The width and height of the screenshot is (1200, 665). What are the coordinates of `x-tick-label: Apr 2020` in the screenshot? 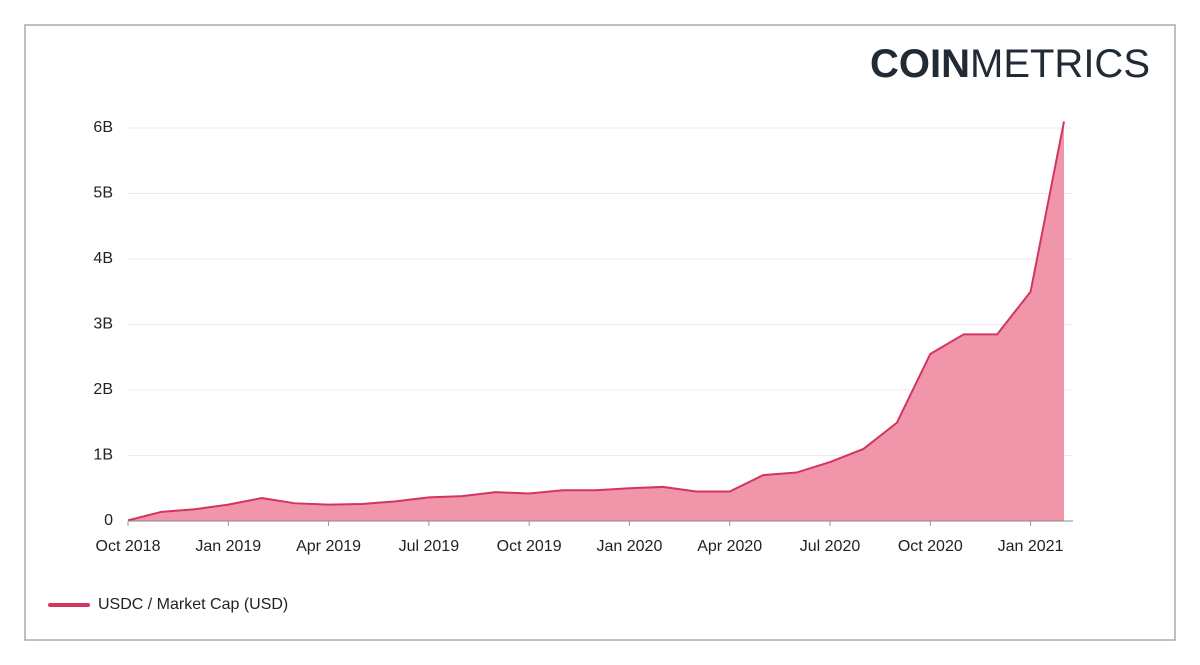 It's located at (729, 546).